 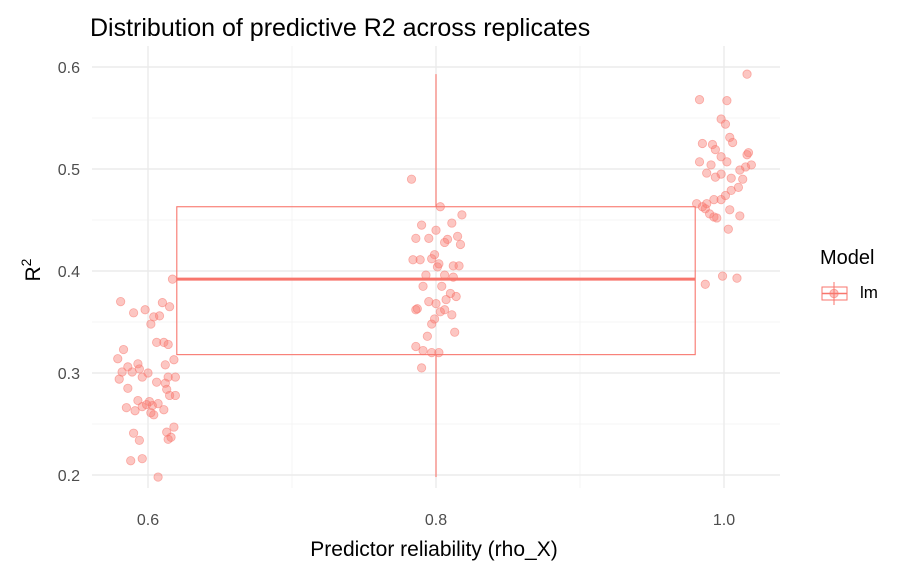 I want to click on legend-key-lm, so click(x=834, y=293).